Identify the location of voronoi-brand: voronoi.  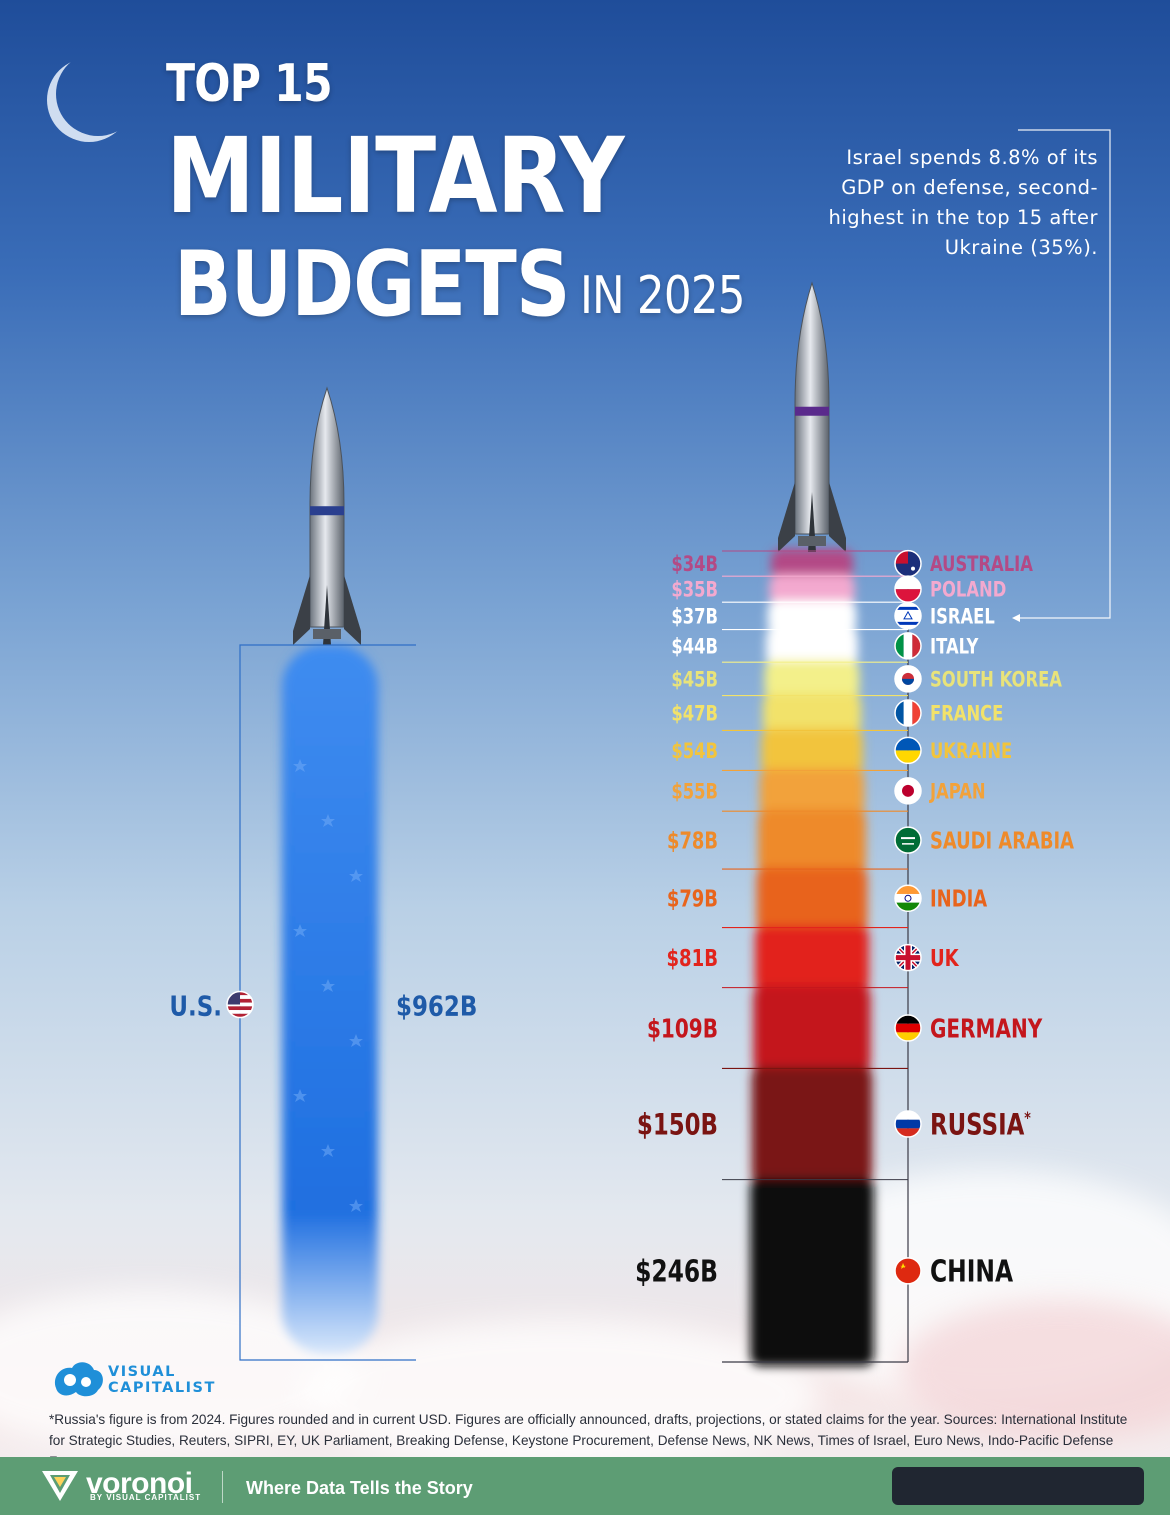
(139, 1483).